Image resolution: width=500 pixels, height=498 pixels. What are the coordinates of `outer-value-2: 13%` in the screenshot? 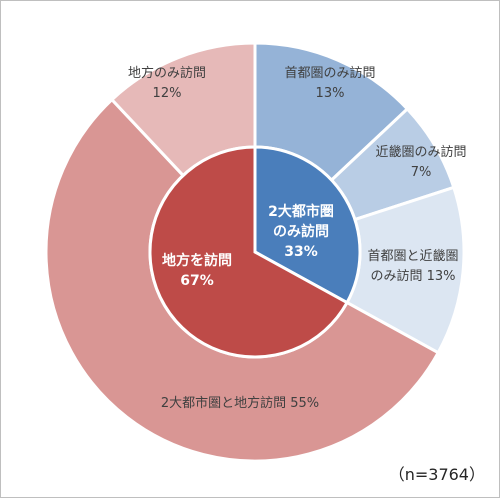 It's located at (441, 276).